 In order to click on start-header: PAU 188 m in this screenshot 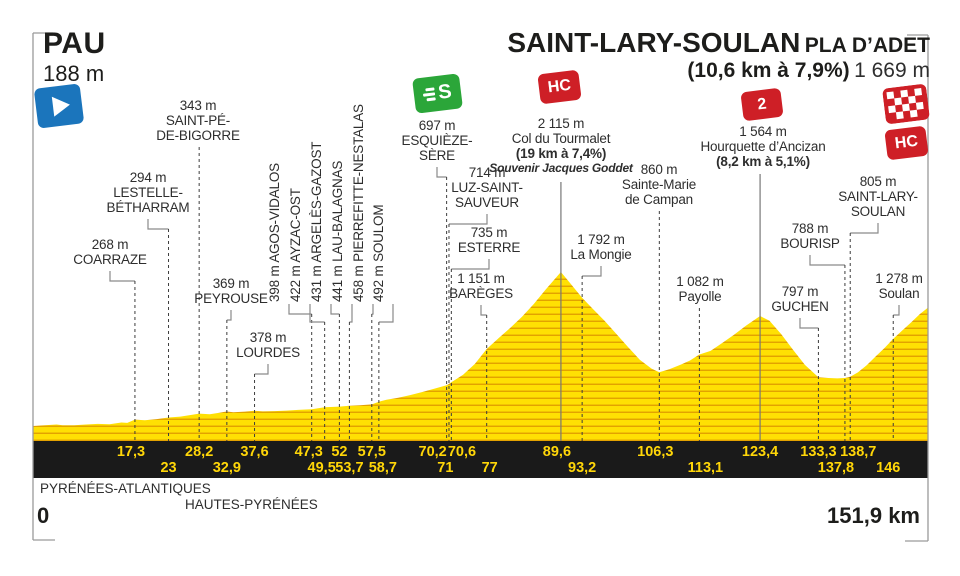, I will do `click(74, 56)`.